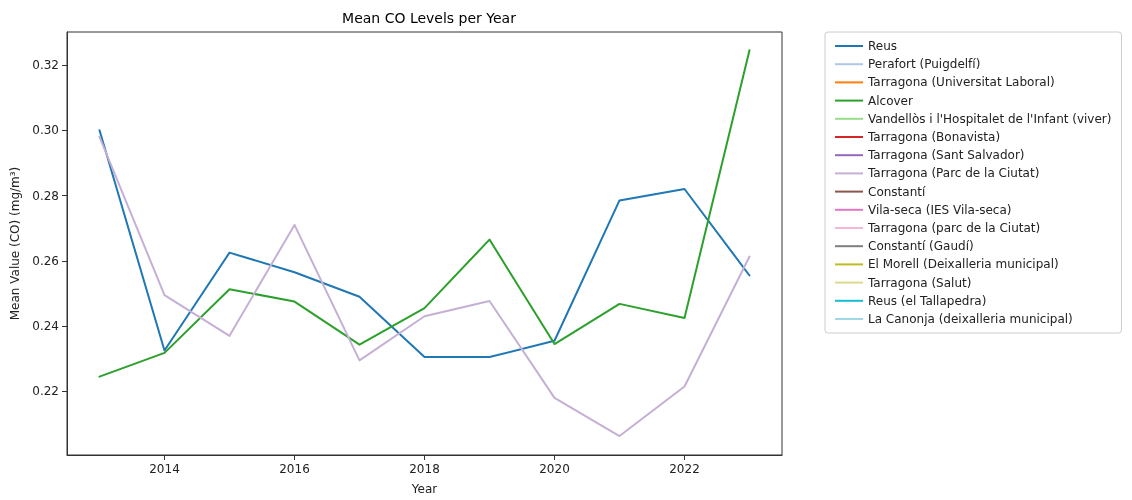 The width and height of the screenshot is (1132, 500). I want to click on x-tick-label: 2016, so click(294, 469).